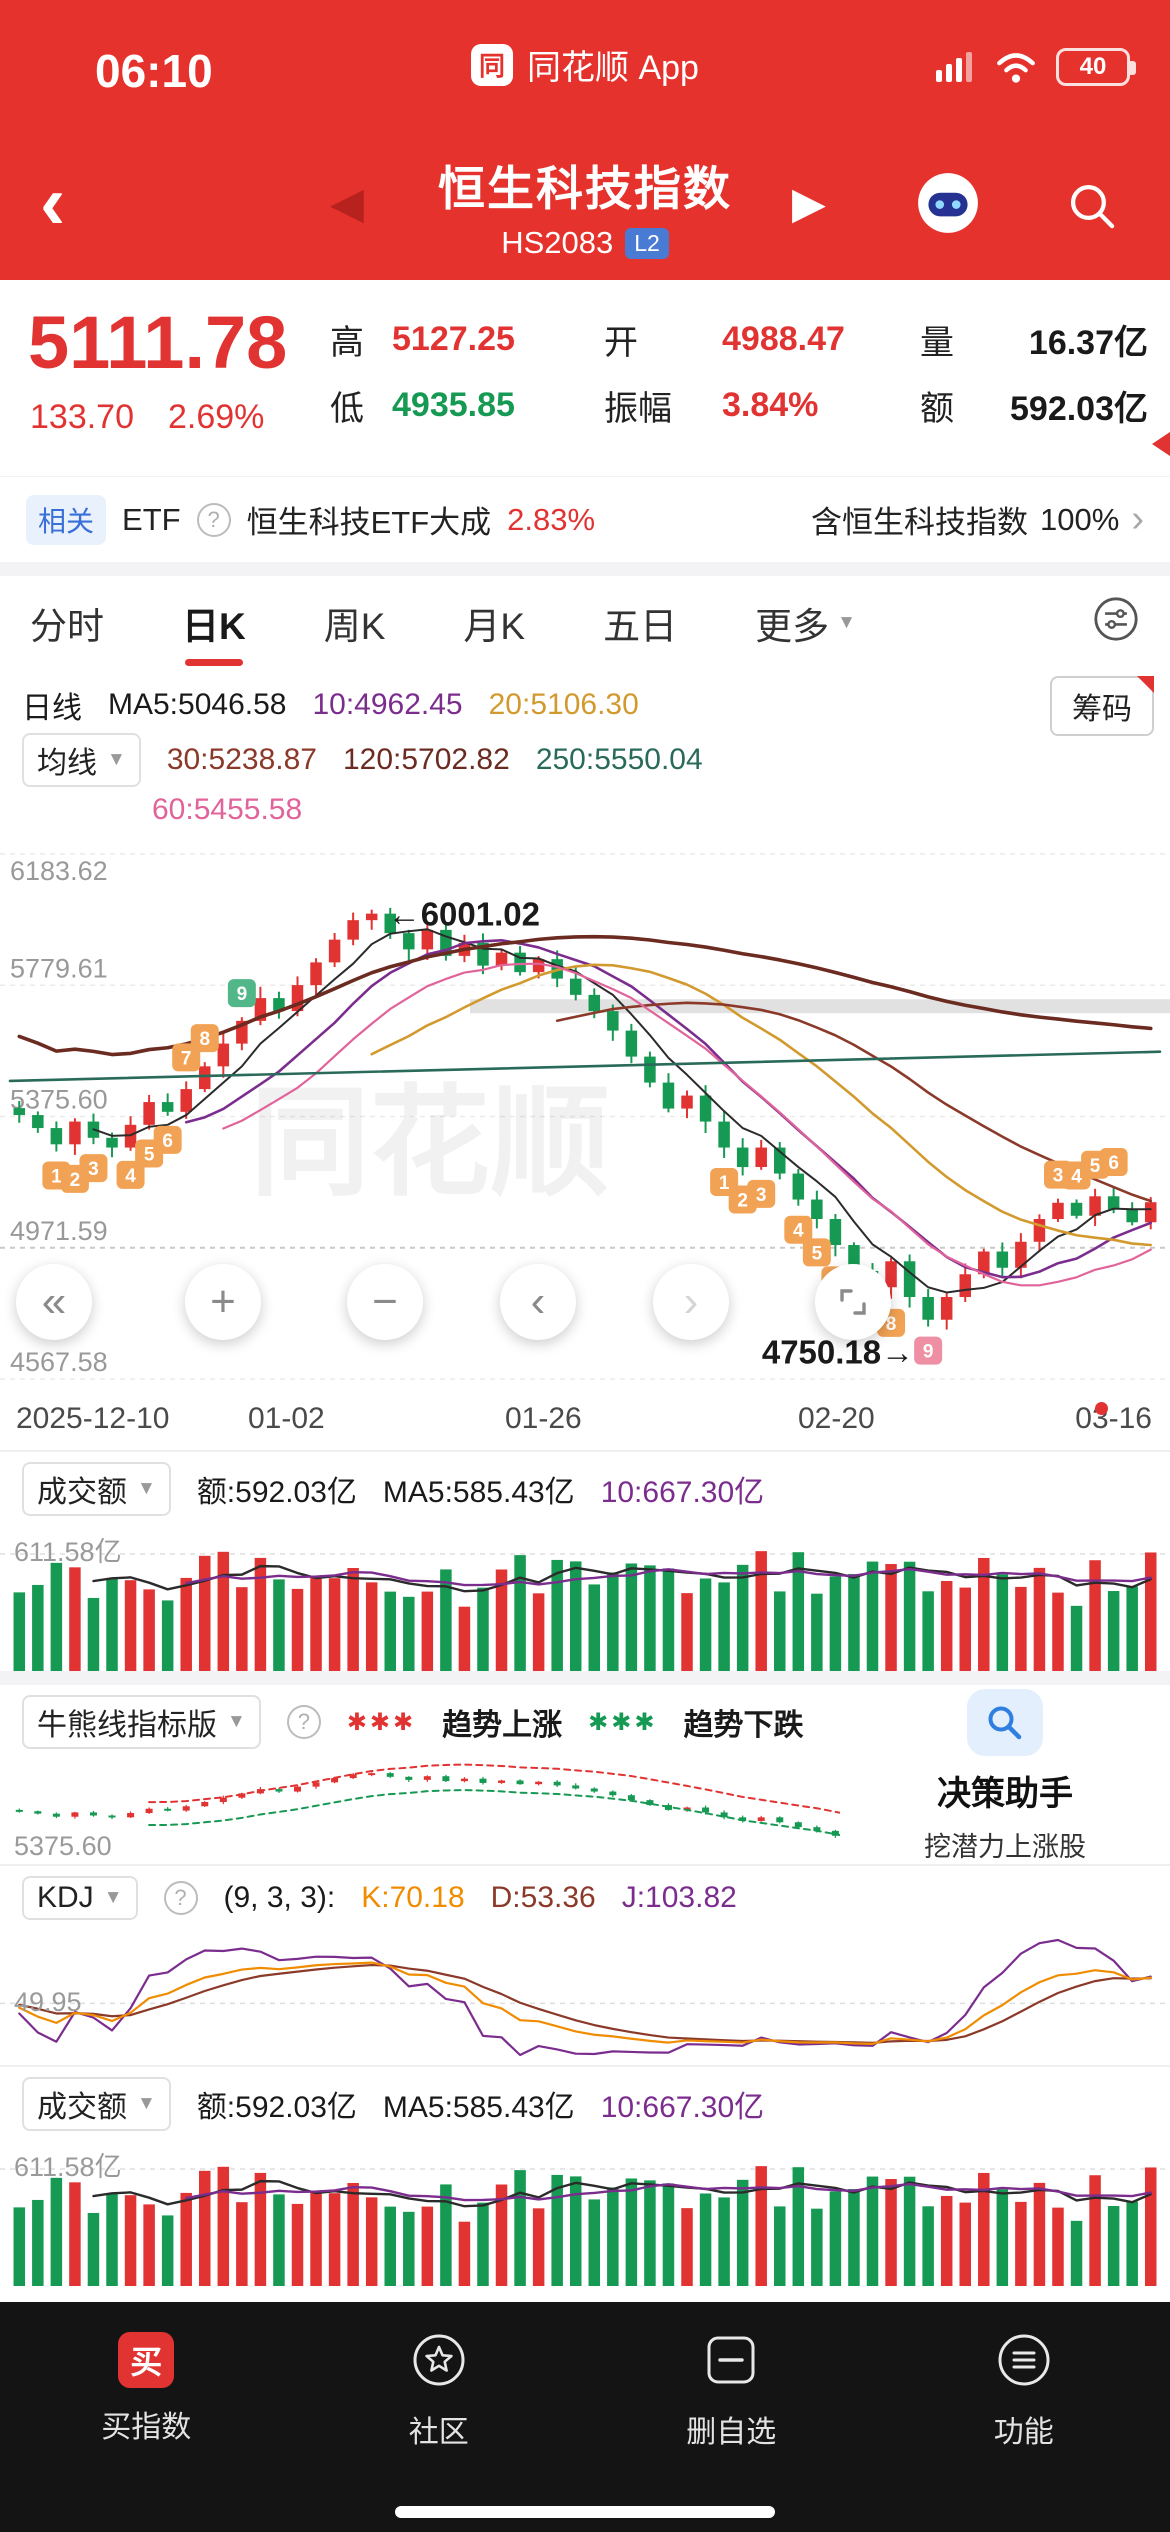 The image size is (1170, 2532). I want to click on ma60-value: 60:5455.58, so click(227, 809).